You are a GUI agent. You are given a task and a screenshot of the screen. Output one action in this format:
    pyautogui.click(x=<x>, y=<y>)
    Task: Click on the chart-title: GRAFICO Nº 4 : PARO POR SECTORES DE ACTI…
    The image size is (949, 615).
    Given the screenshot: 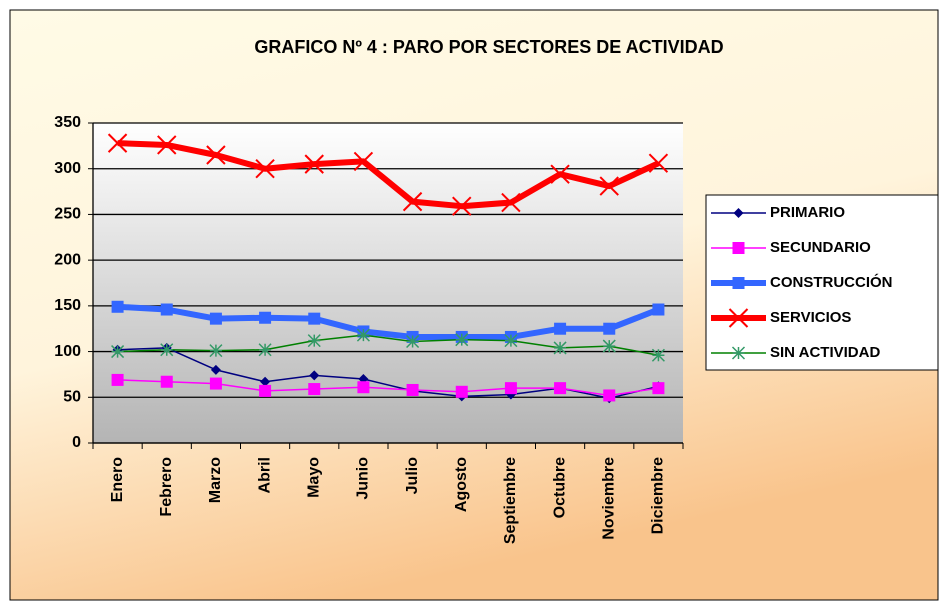 What is the action you would take?
    pyautogui.click(x=488, y=47)
    